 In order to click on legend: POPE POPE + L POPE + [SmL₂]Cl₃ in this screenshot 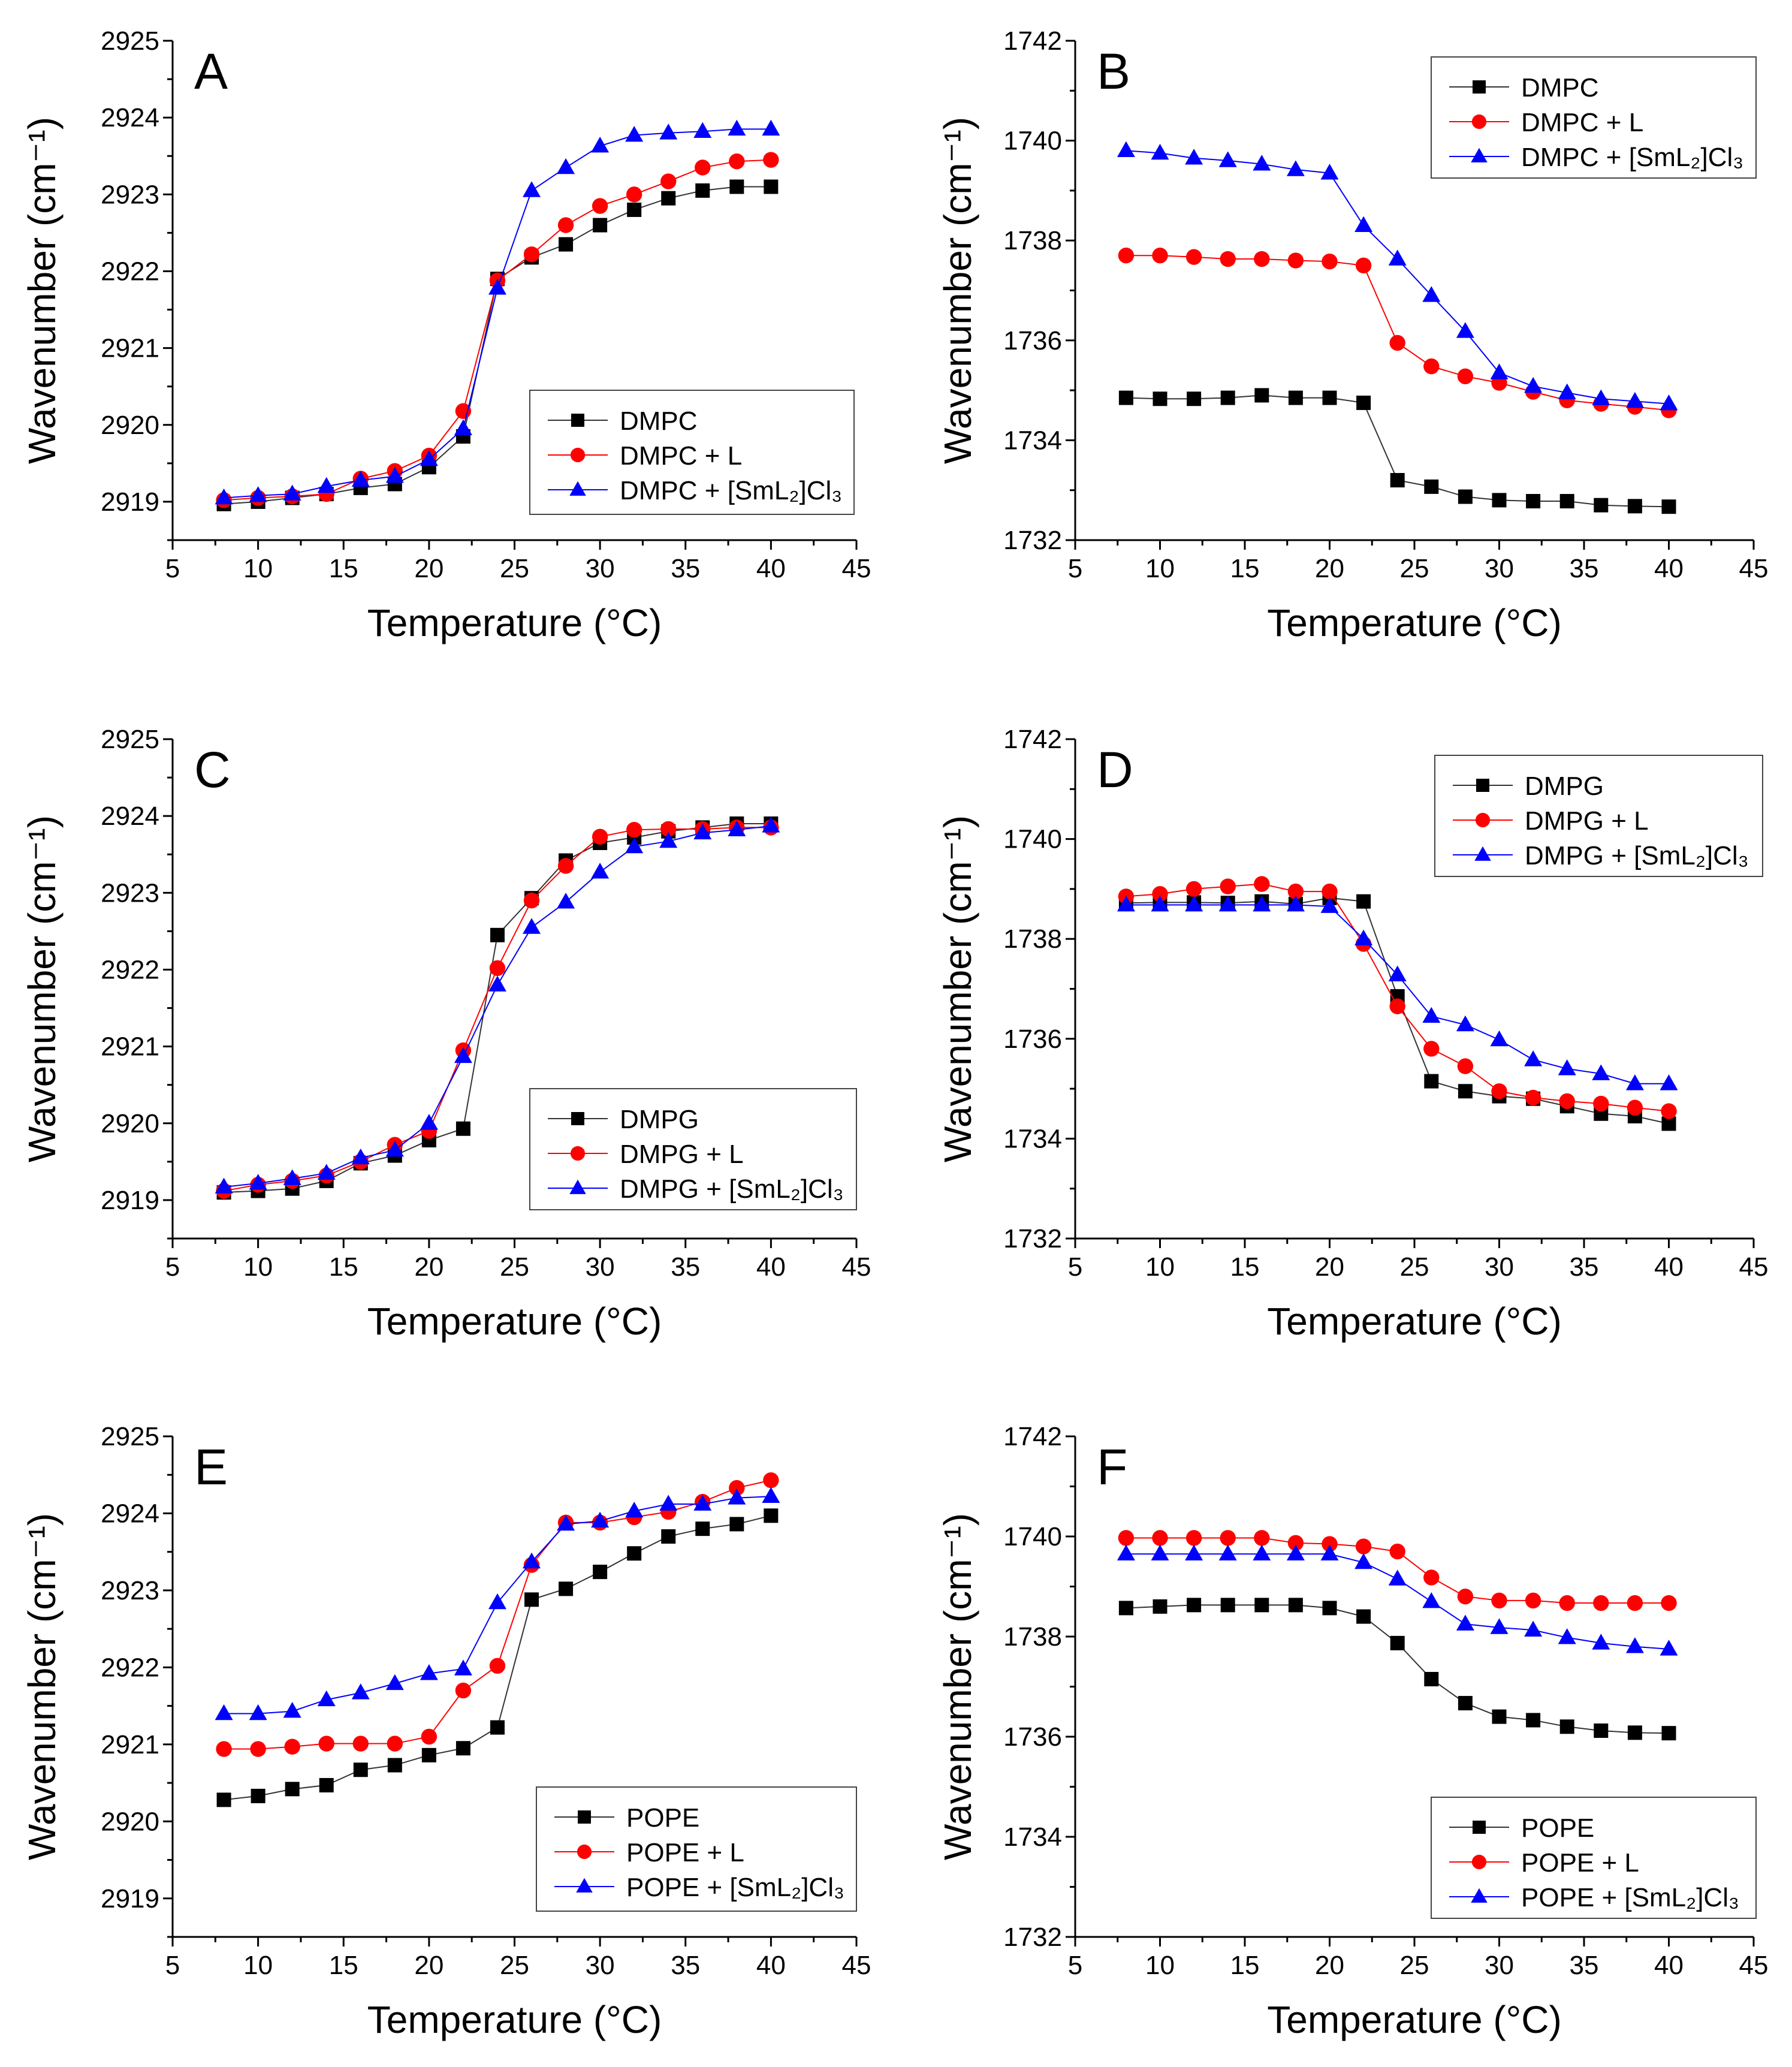, I will do `click(1594, 1858)`.